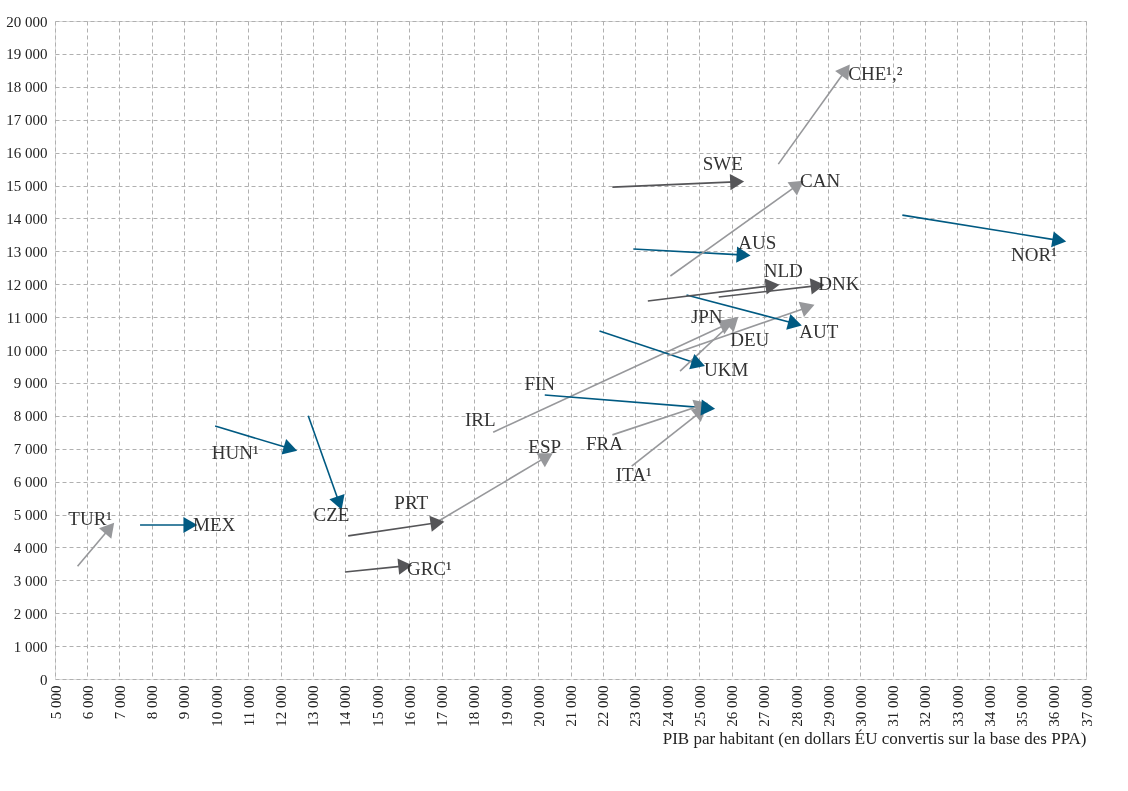  I want to click on y-tick-label: 9 000, so click(30, 383).